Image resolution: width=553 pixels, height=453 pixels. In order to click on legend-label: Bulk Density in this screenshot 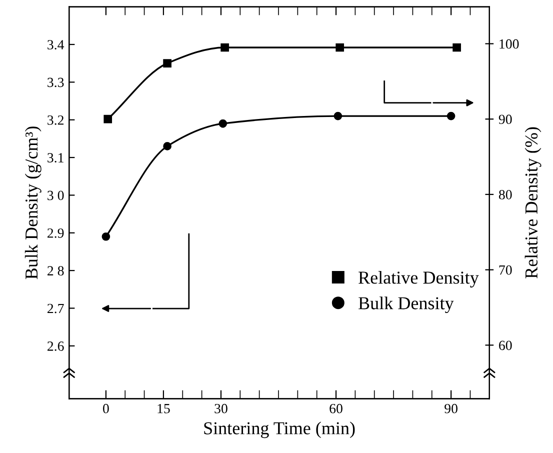, I will do `click(406, 305)`.